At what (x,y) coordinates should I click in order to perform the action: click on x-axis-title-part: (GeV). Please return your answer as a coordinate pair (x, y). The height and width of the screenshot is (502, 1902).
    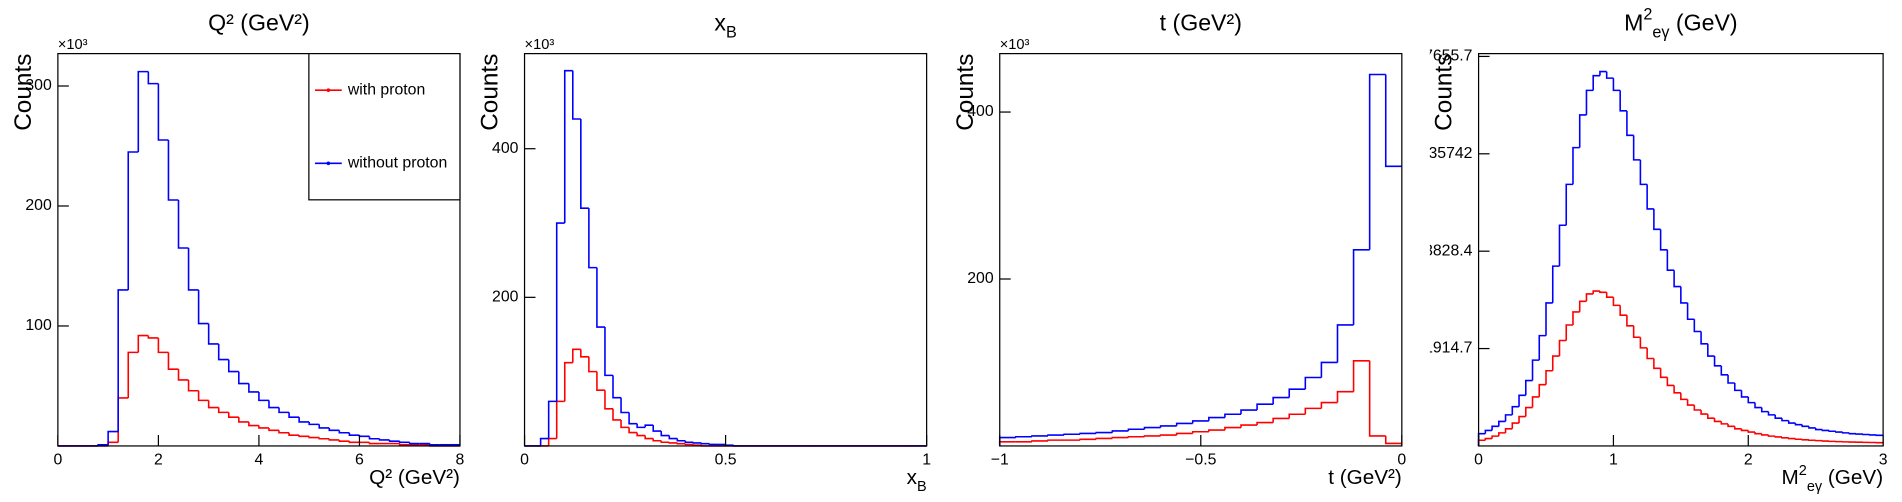
    Looking at the image, I should click on (1852, 477).